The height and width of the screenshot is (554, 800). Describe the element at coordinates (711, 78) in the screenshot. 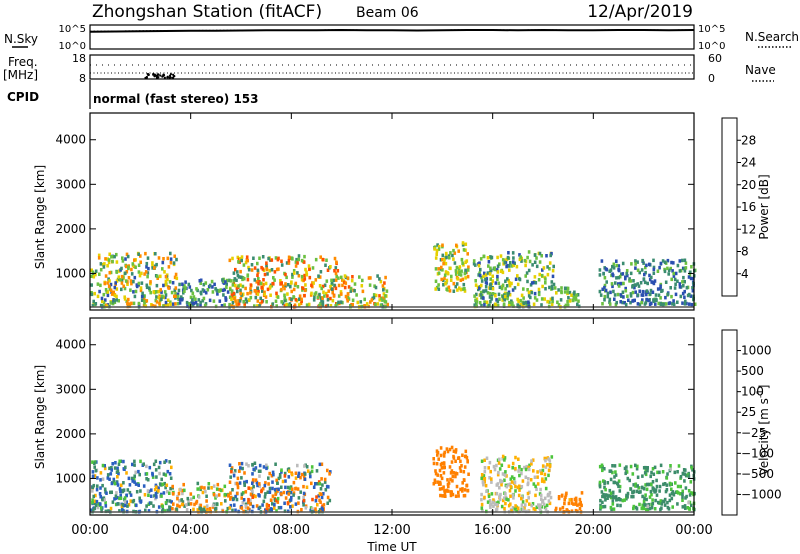

I see `nave-right-tick-bottom: 0` at that location.